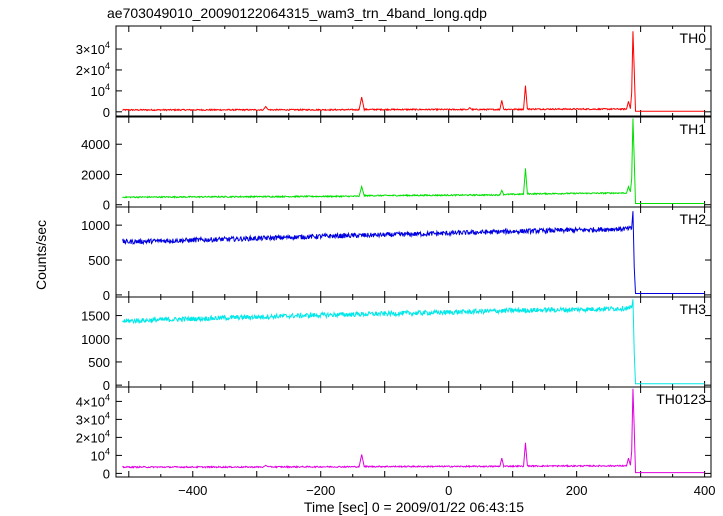  Describe the element at coordinates (413, 342) in the screenshot. I see `series-line-th3` at that location.